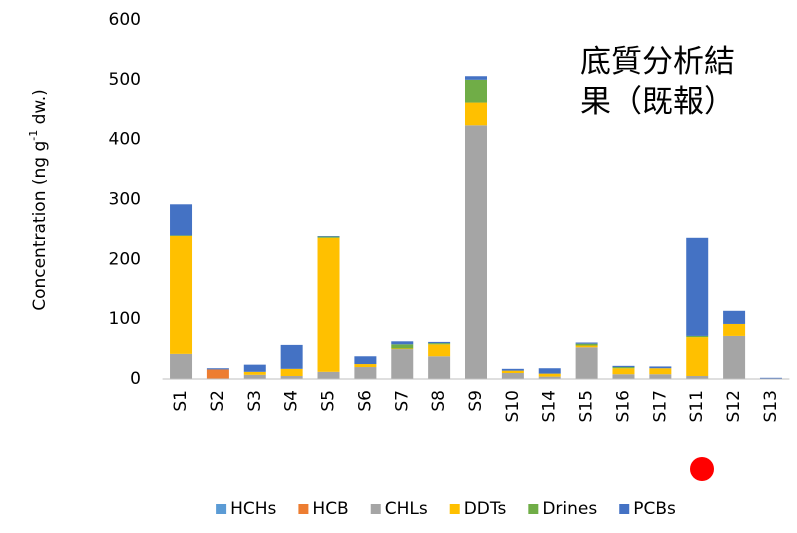 This screenshot has height=533, width=797. What do you see at coordinates (125, 140) in the screenshot?
I see `y-tick-label: 400` at bounding box center [125, 140].